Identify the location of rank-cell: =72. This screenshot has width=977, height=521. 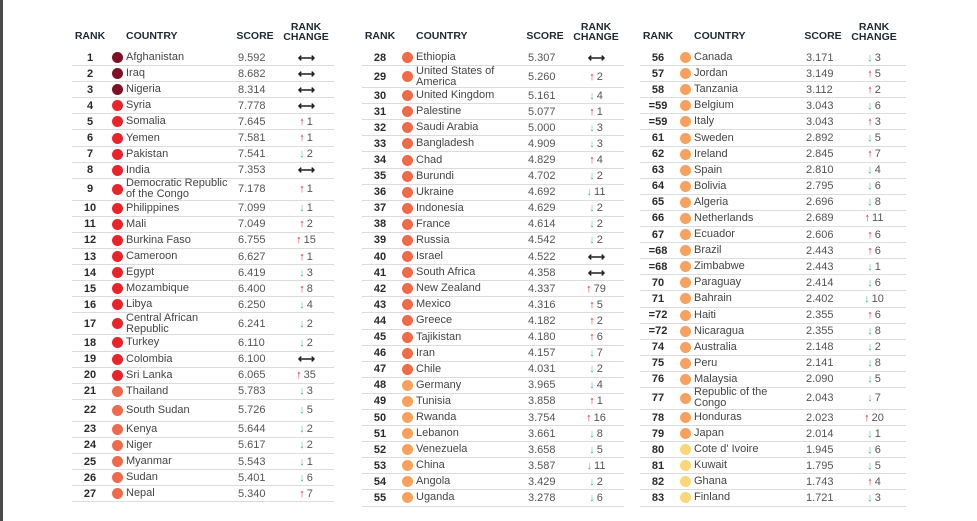
(658, 331).